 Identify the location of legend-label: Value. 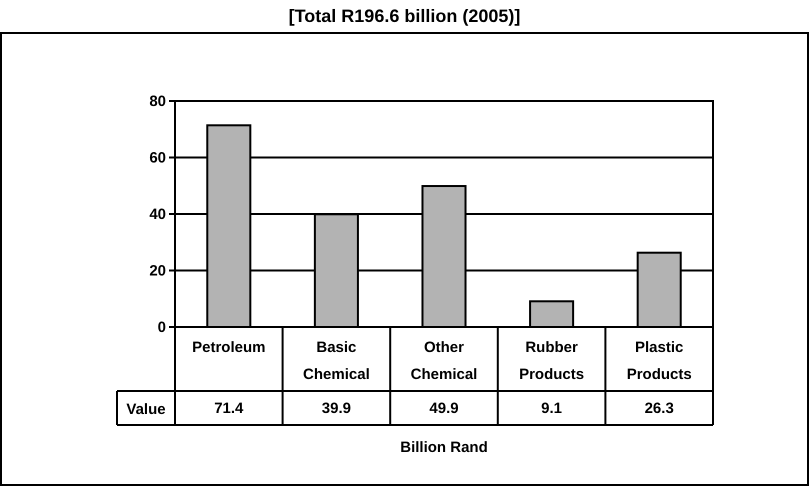
(146, 409).